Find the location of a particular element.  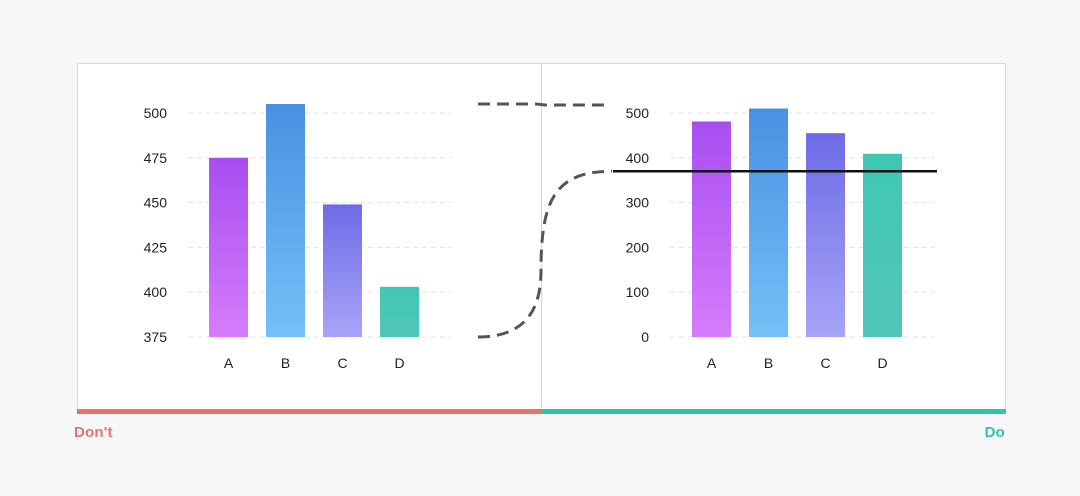

y-tick-label: 375 is located at coordinates (156, 337).